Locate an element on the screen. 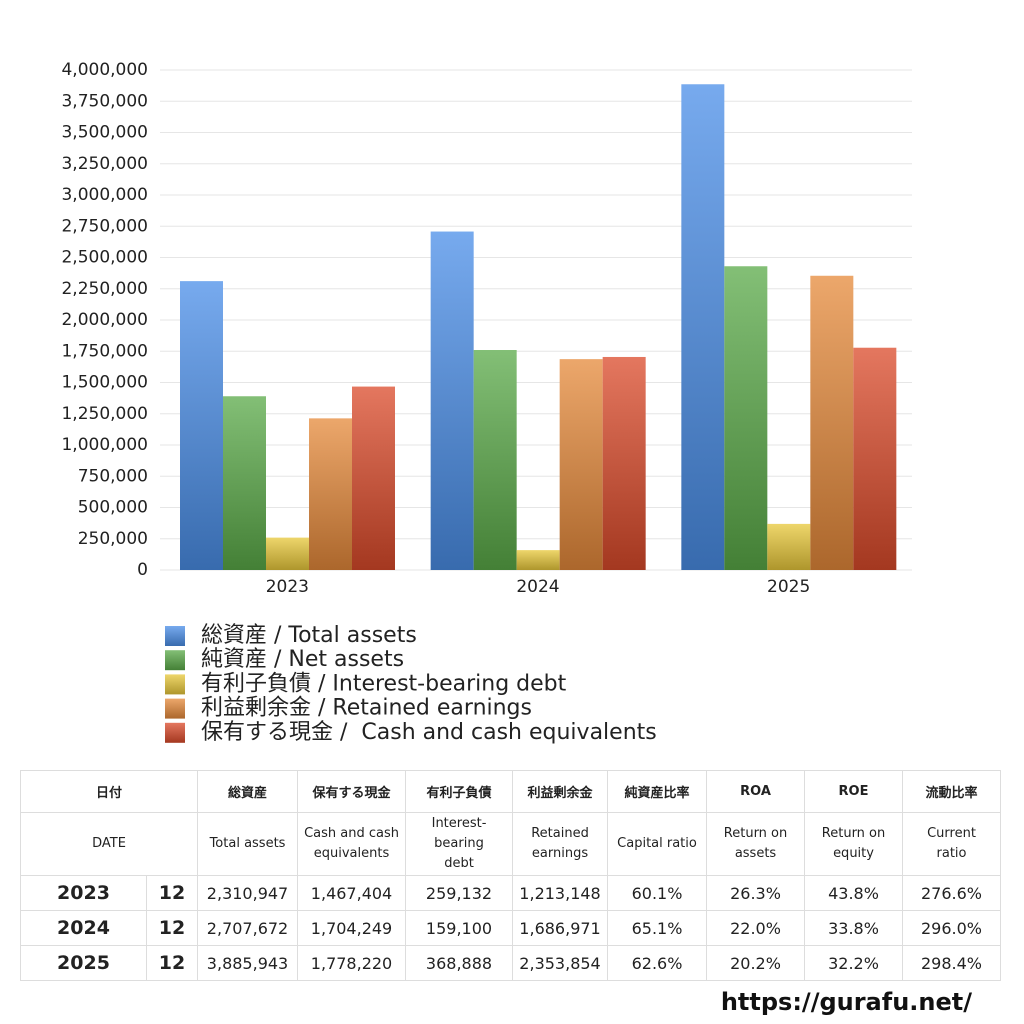 This screenshot has height=1024, width=1024. table-cell: 65.1% is located at coordinates (657, 928).